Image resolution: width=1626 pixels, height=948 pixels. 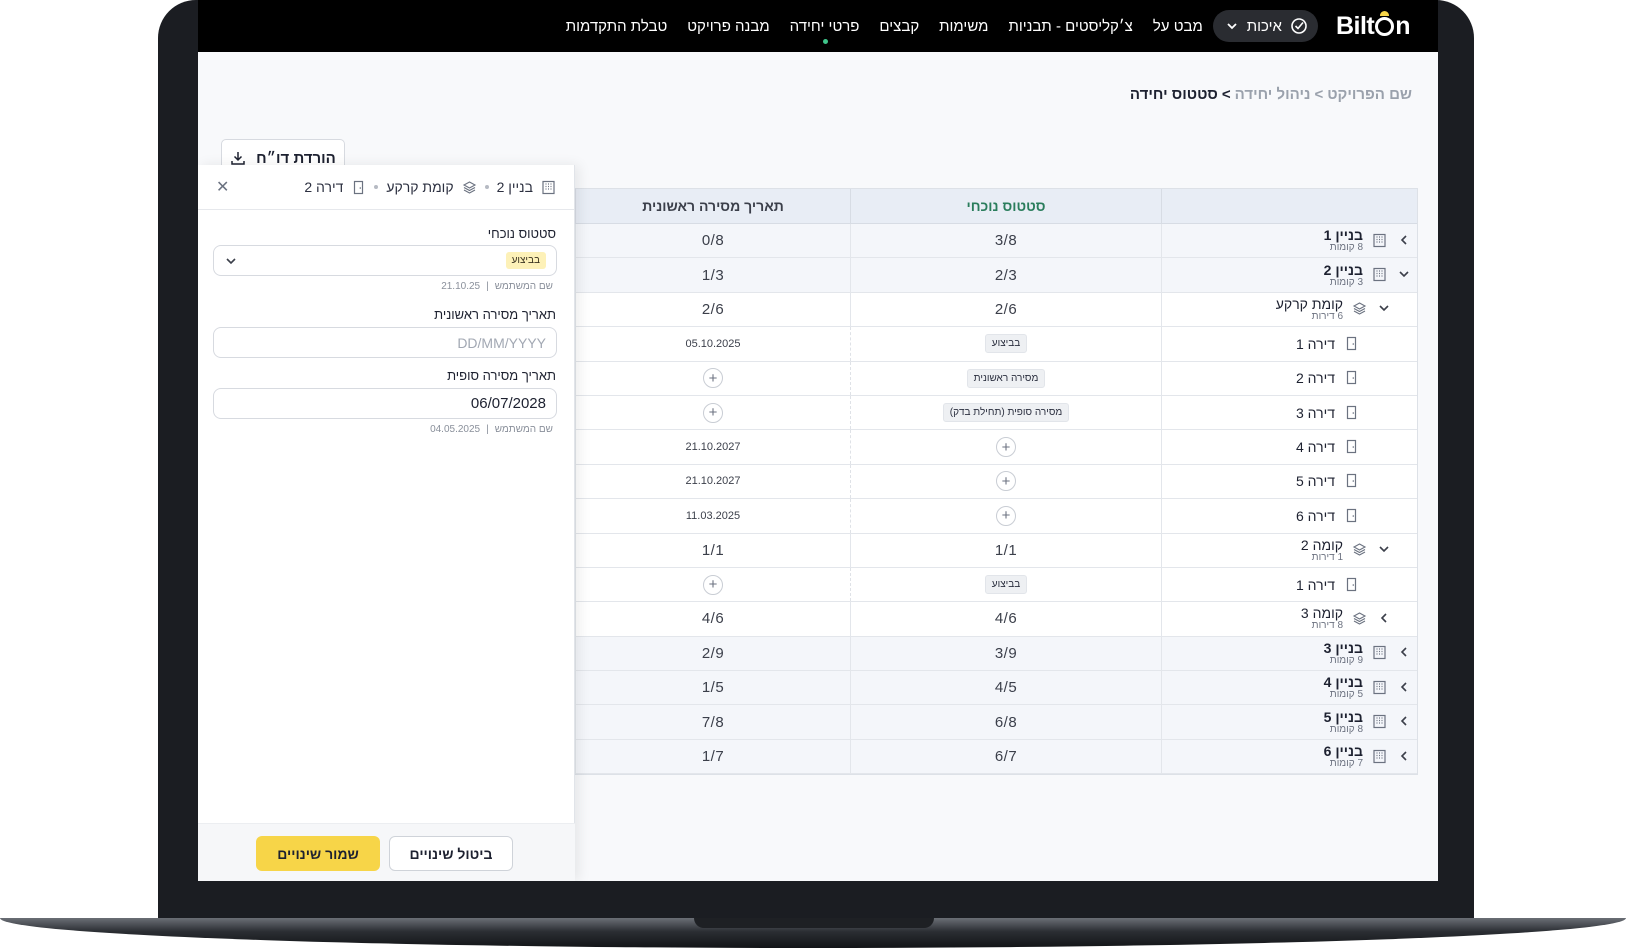 I want to click on layers-icon, so click(x=1359, y=619).